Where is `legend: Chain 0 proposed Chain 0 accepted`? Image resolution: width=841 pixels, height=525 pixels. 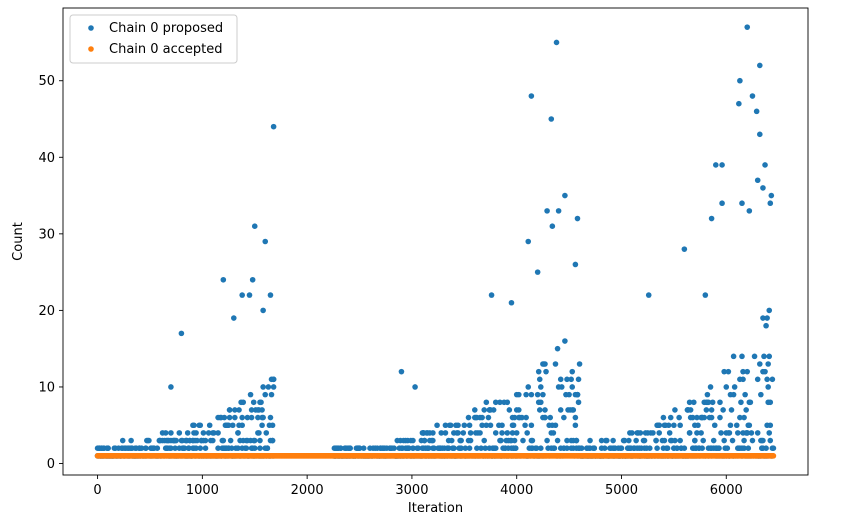 legend: Chain 0 proposed Chain 0 accepted is located at coordinates (153, 39).